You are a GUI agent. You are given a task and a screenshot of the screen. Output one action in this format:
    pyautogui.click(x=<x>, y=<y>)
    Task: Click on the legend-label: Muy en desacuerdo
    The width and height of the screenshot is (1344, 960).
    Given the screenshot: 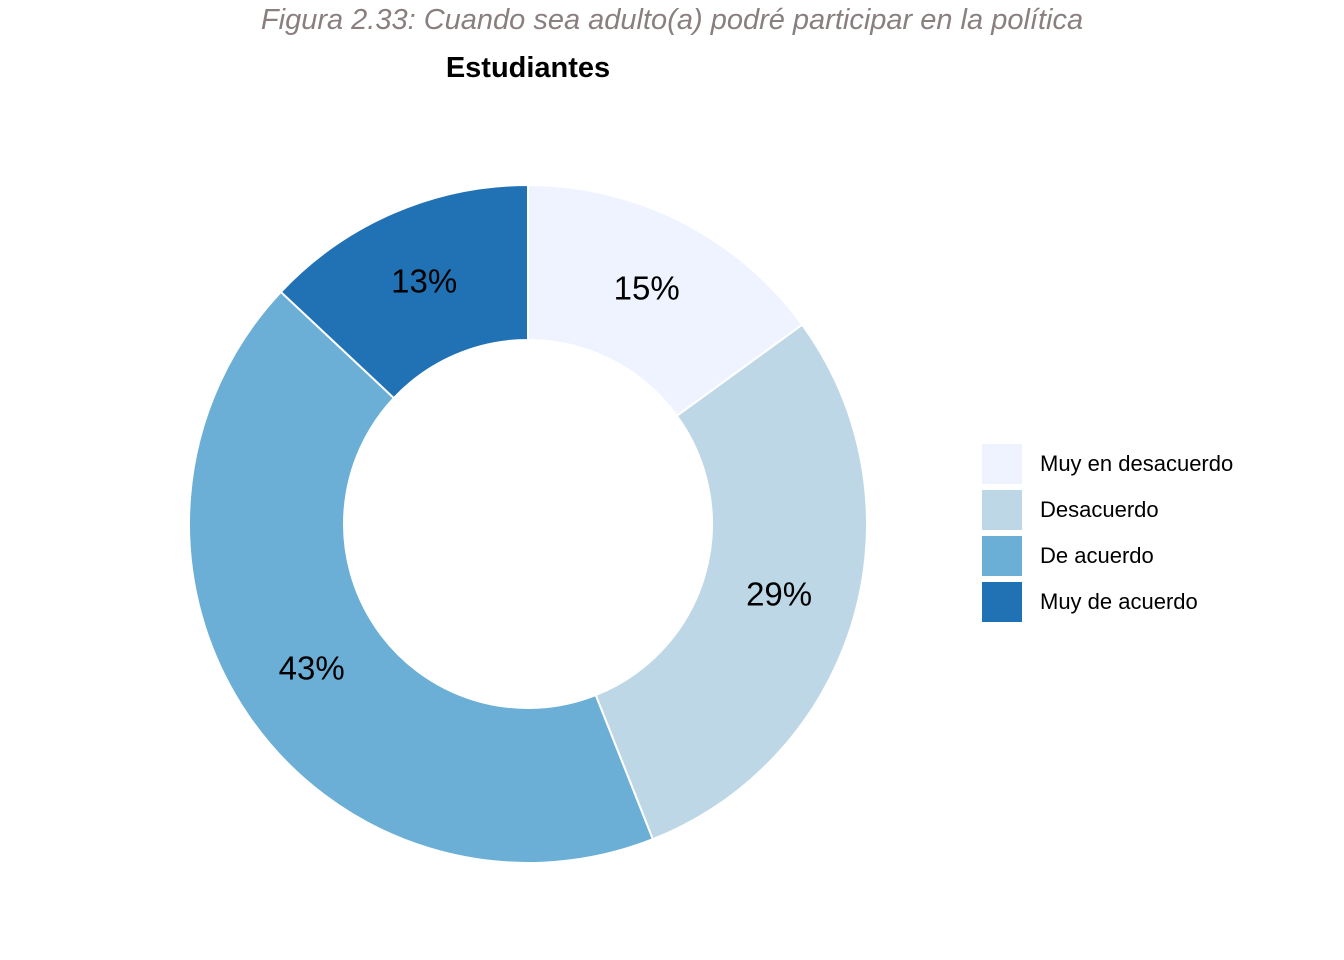 What is the action you would take?
    pyautogui.click(x=1137, y=463)
    